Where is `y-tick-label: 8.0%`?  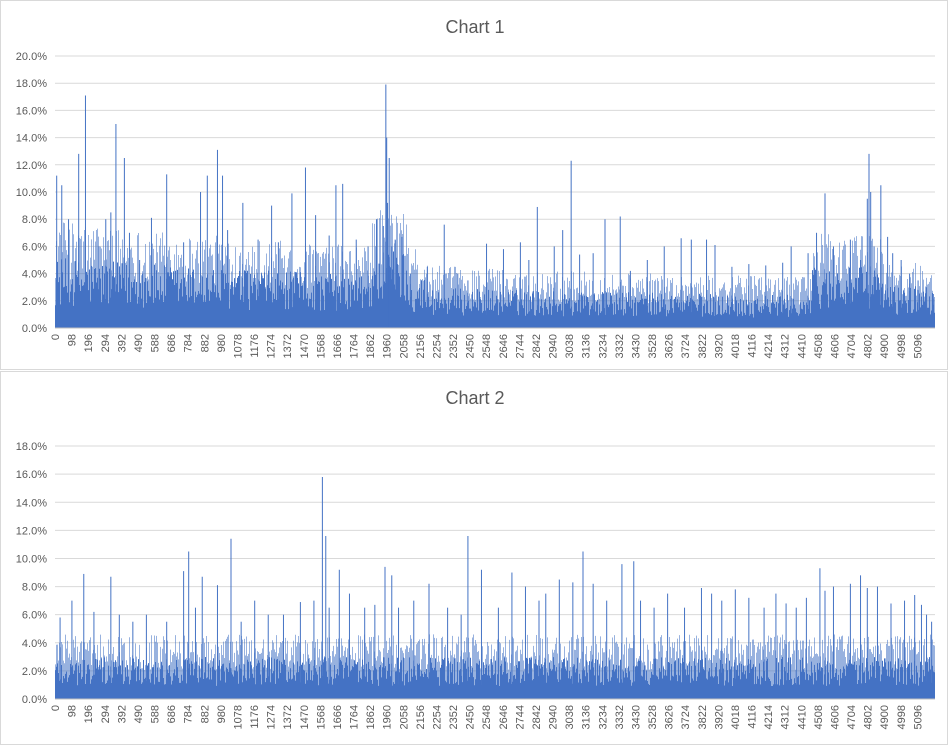 y-tick-label: 8.0% is located at coordinates (34, 220).